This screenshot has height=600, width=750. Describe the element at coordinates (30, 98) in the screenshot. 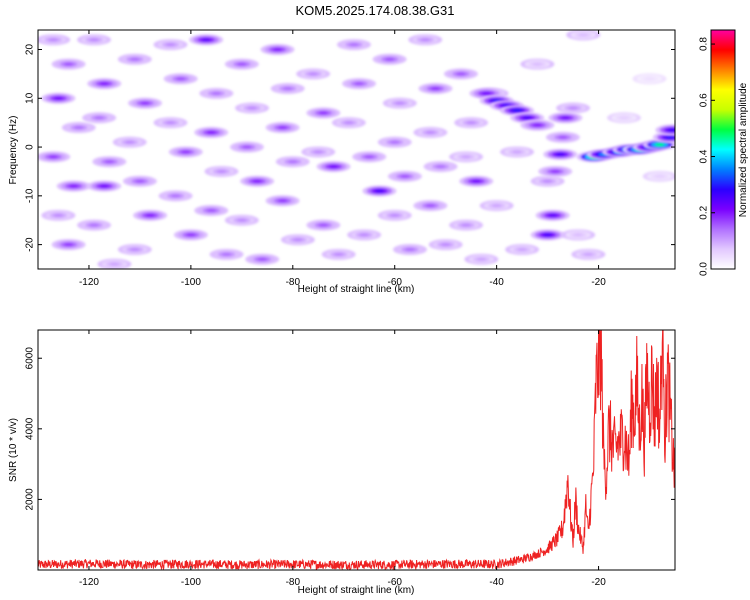

I see `heatmap-y-tick-label: 10` at that location.